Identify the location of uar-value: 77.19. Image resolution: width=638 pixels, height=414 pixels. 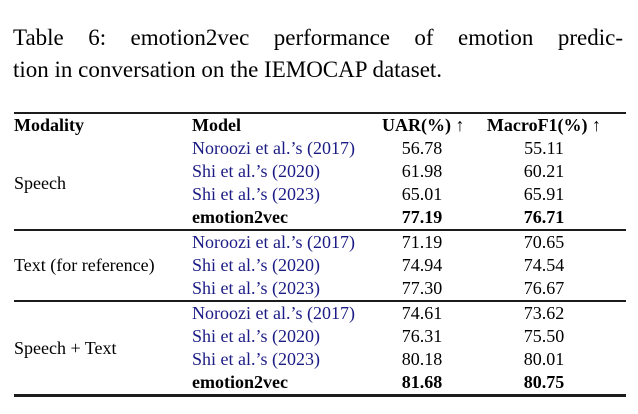
(422, 217).